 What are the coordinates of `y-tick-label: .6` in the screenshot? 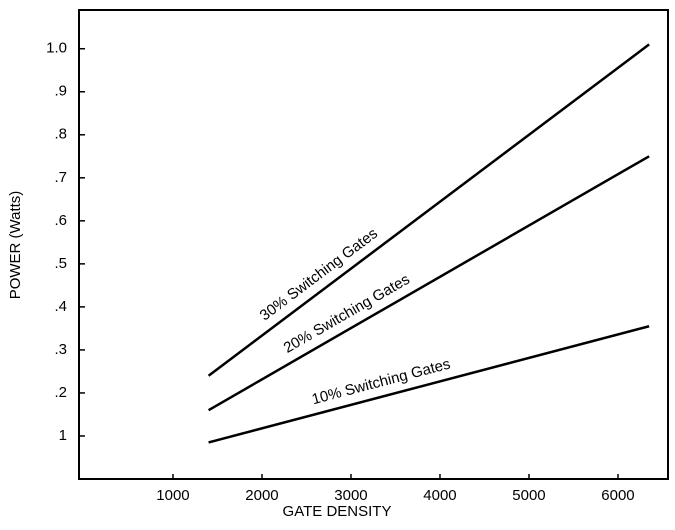 It's located at (60, 220).